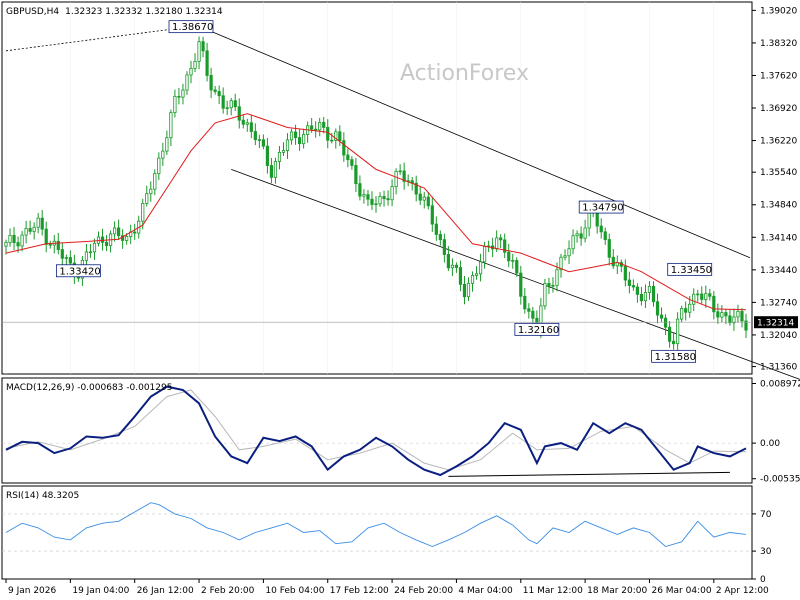 The height and width of the screenshot is (600, 800). I want to click on rsi-panel: RSI(14) 48.3205, so click(377, 532).